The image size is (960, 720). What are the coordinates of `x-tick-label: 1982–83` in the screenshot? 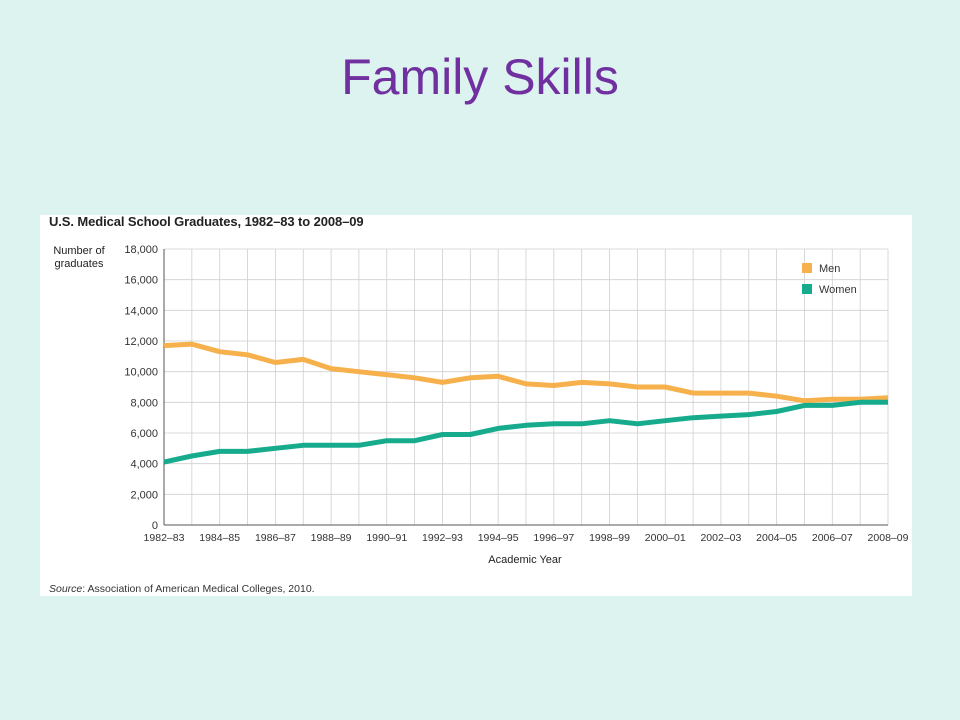 It's located at (164, 538).